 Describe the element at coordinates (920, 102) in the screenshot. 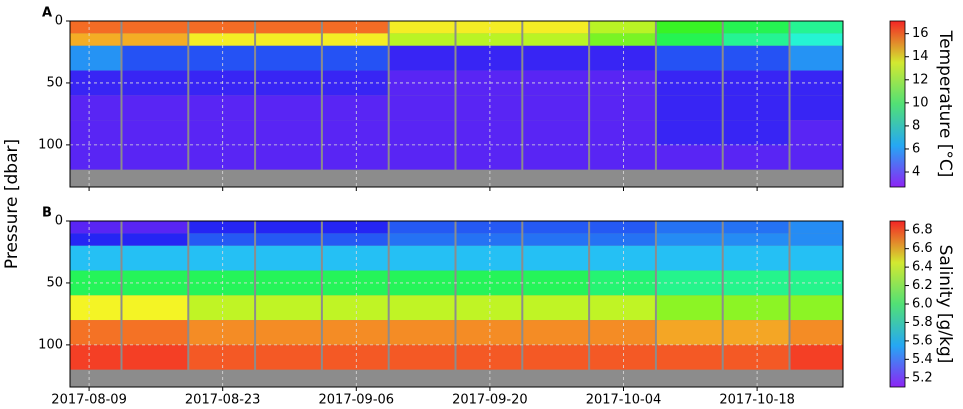

I see `colorbar-tick-label: 10` at that location.